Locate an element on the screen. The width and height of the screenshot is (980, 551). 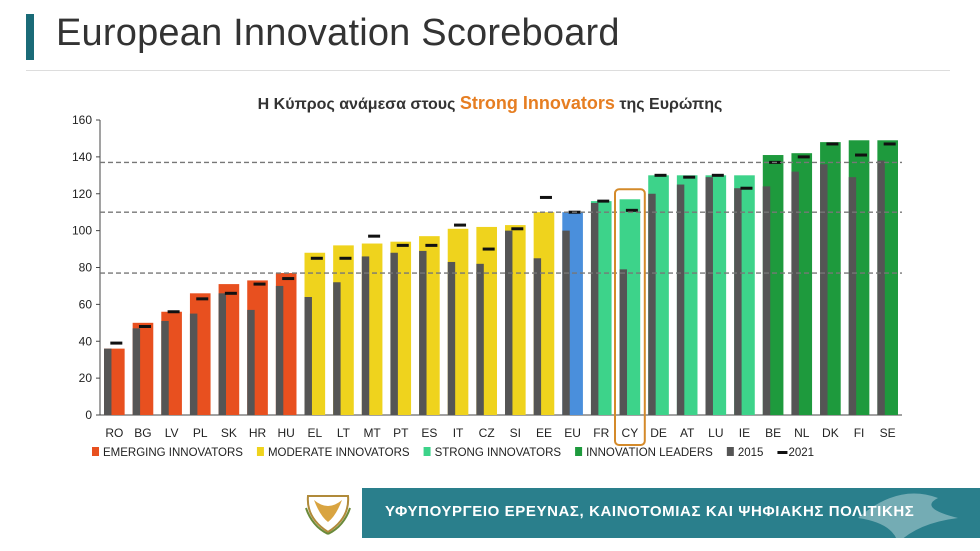
cy-highlight-box is located at coordinates (629, 317).